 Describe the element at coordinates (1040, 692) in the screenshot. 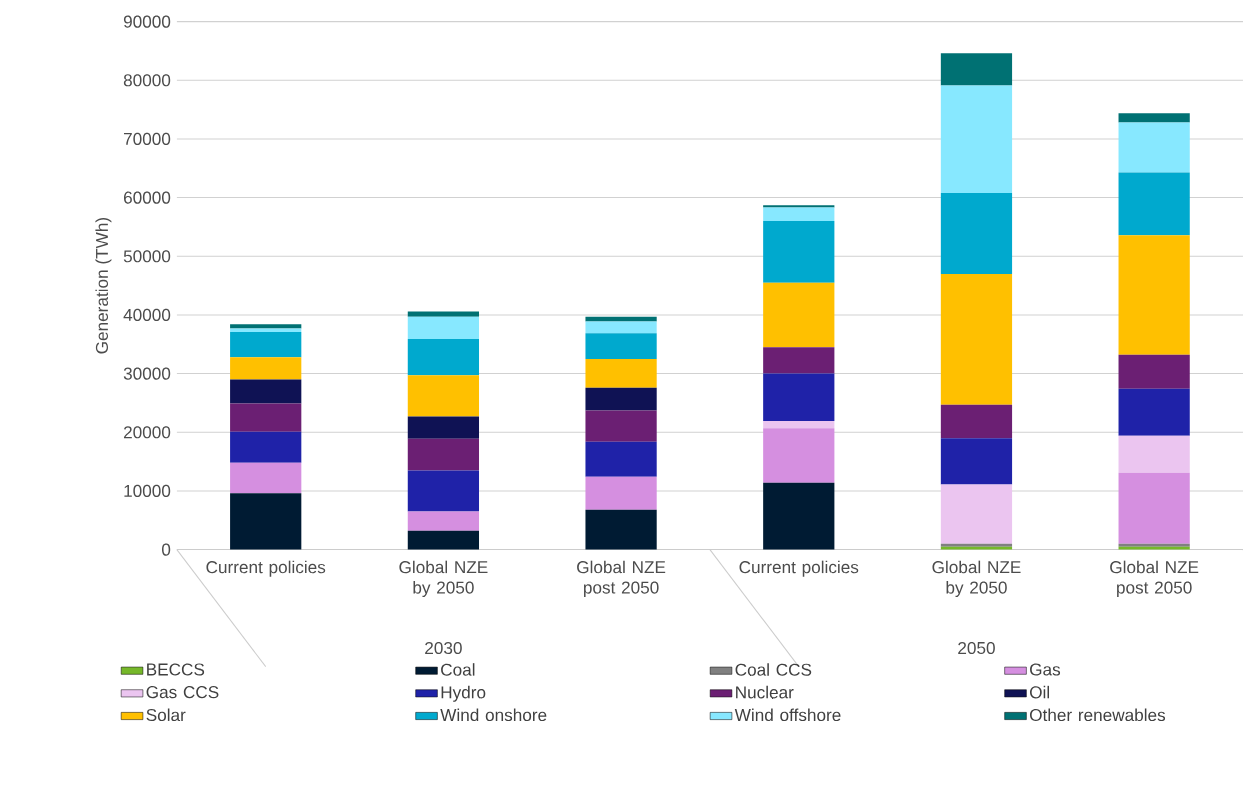

I see `legend-label: Oil` at that location.